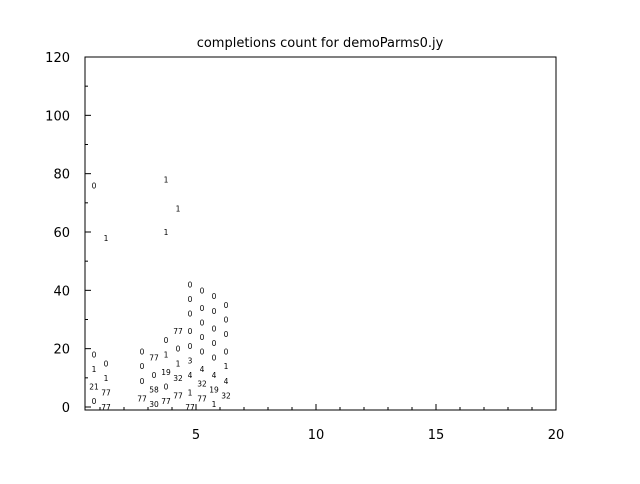 This screenshot has height=484, width=640. Describe the element at coordinates (61, 291) in the screenshot. I see `y-tick-label: 40` at that location.